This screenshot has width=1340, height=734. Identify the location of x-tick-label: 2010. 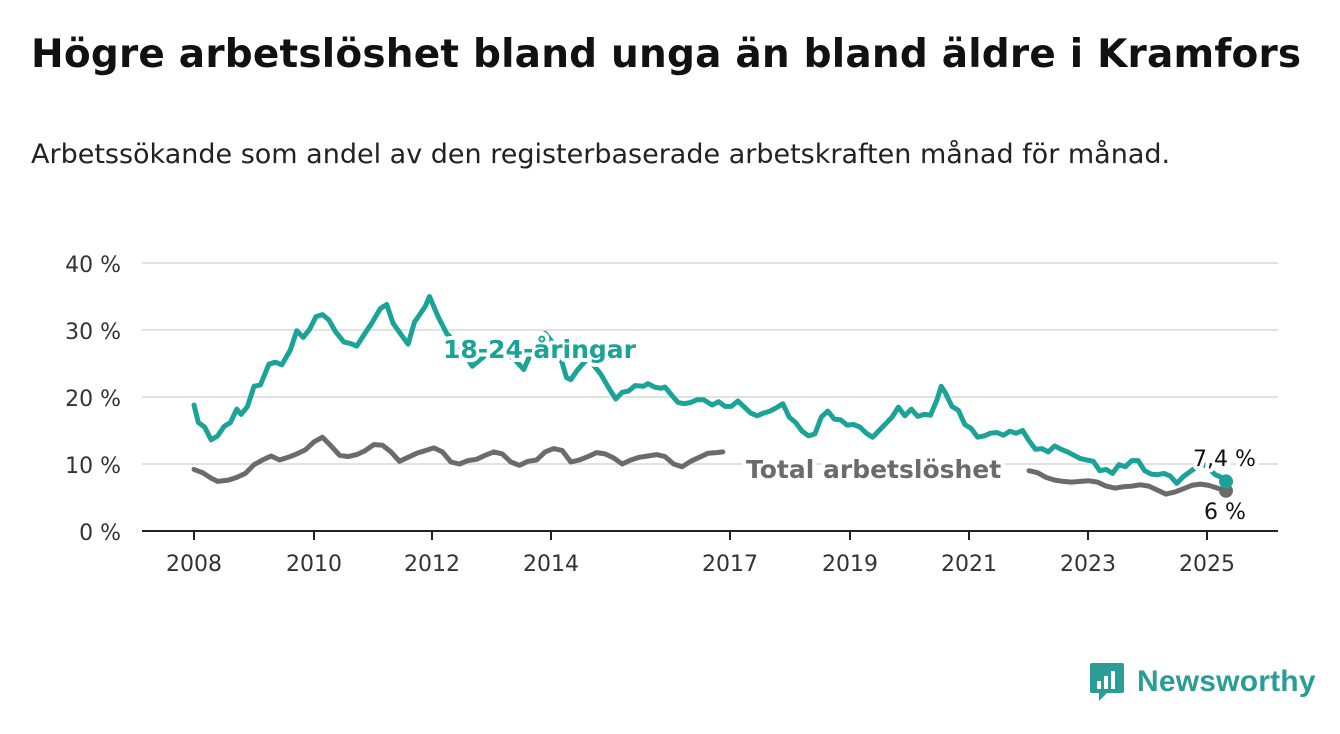
(314, 564).